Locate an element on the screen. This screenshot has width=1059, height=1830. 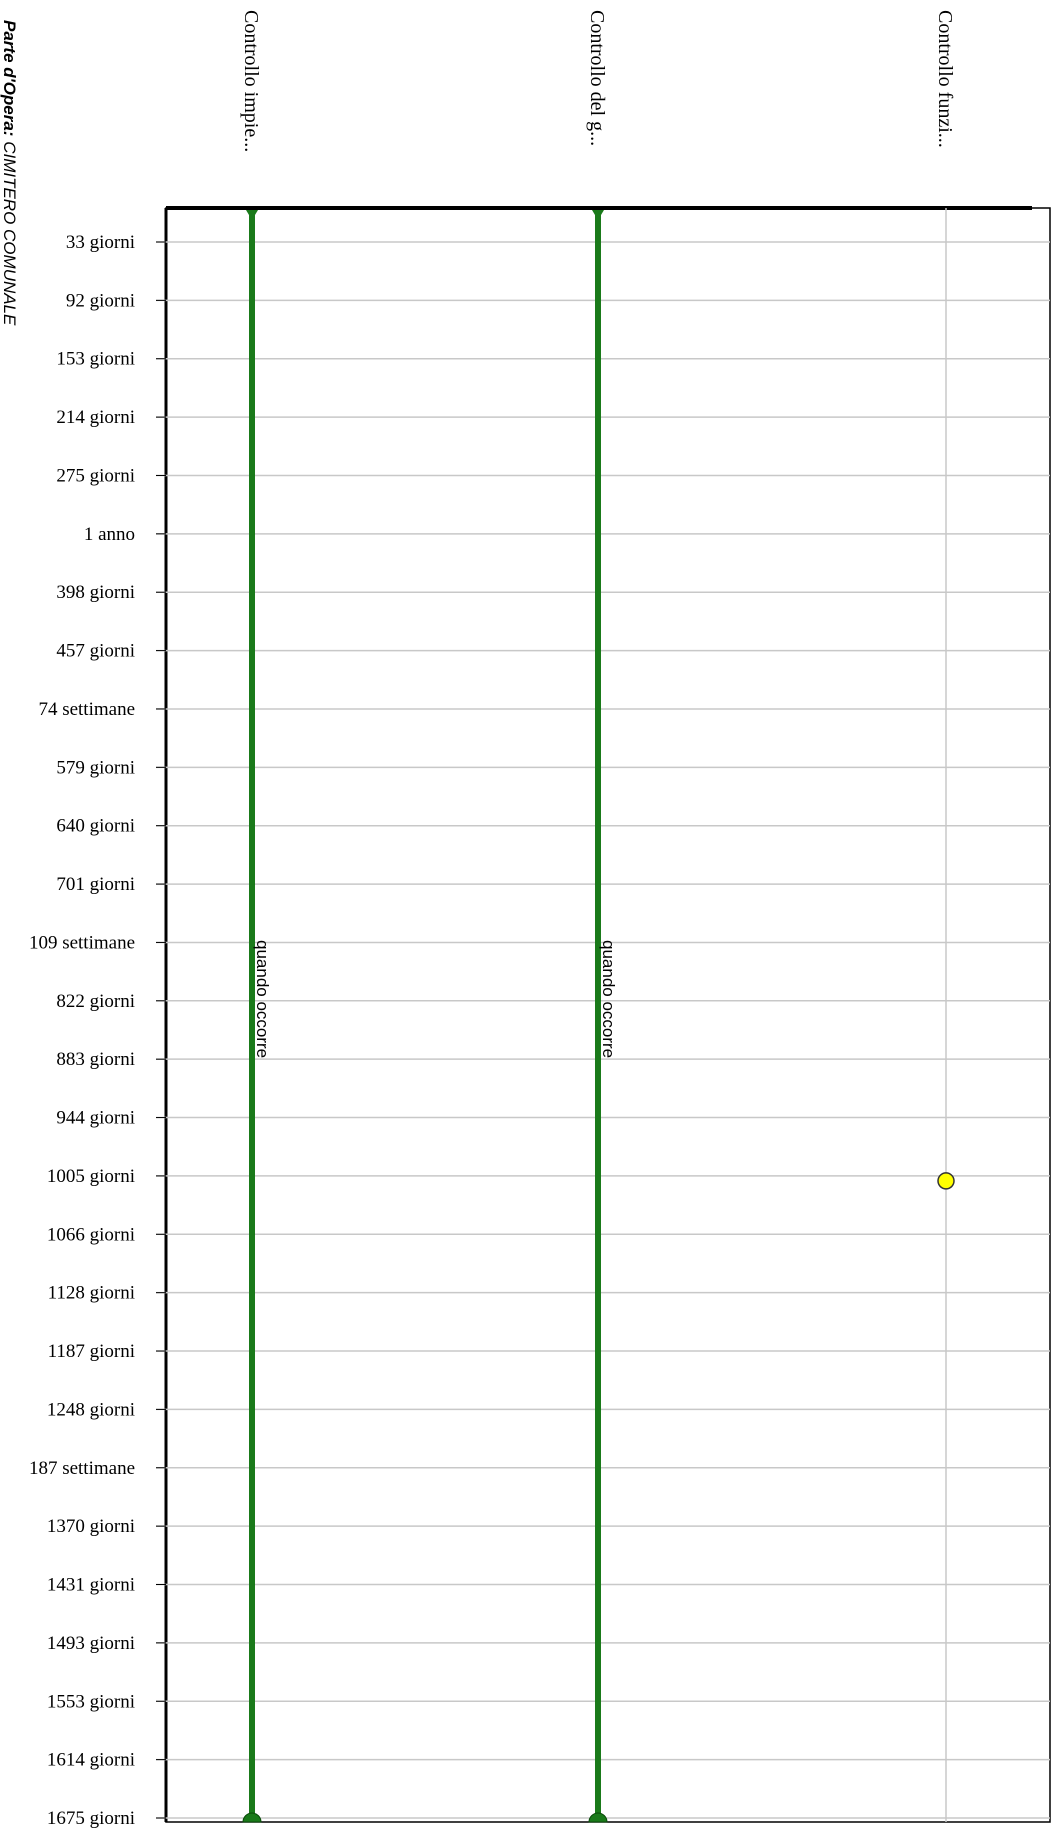
y-tick-label: 92 giorni is located at coordinates (100, 300).